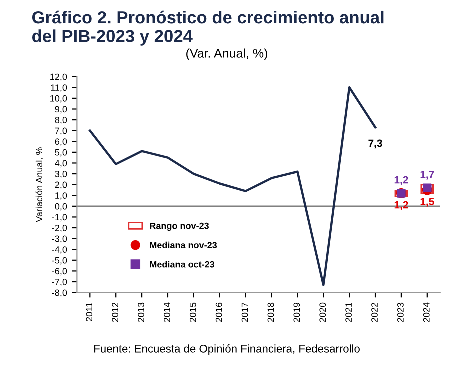  Describe the element at coordinates (61, 164) in the screenshot. I see `y-tick-label: 4,0` at that location.